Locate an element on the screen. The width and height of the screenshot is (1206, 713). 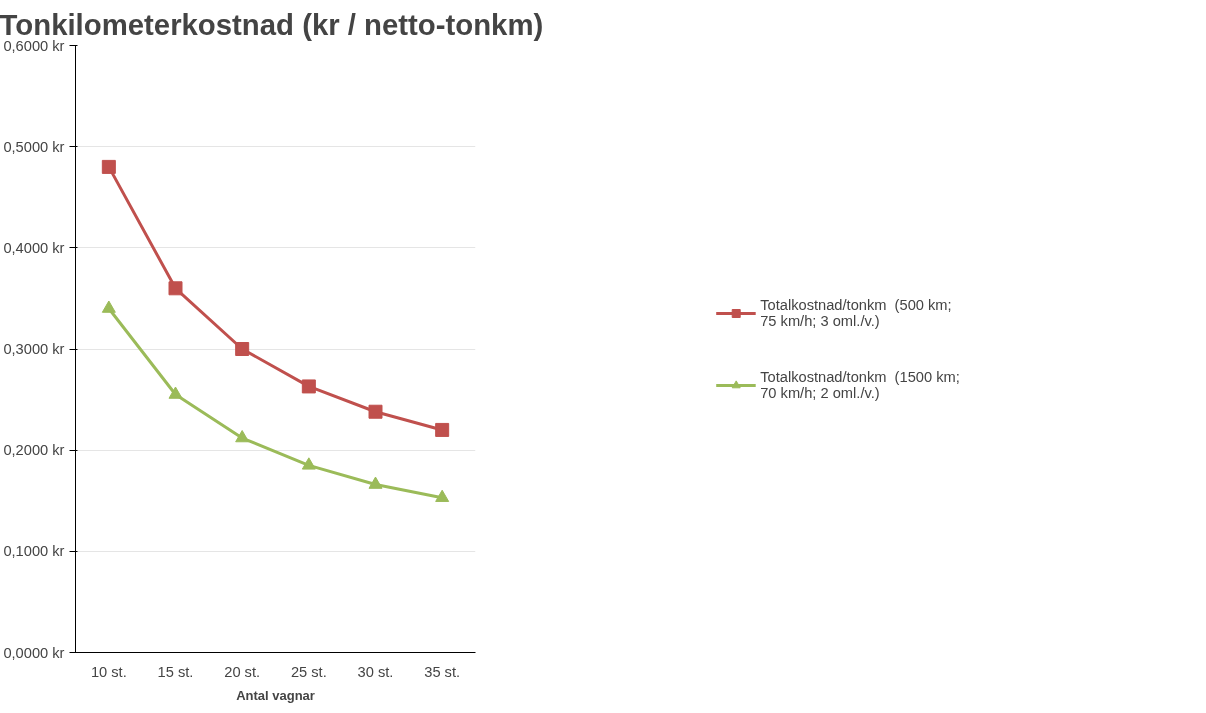
y-tick-label: 0,5000 kr is located at coordinates (34, 146).